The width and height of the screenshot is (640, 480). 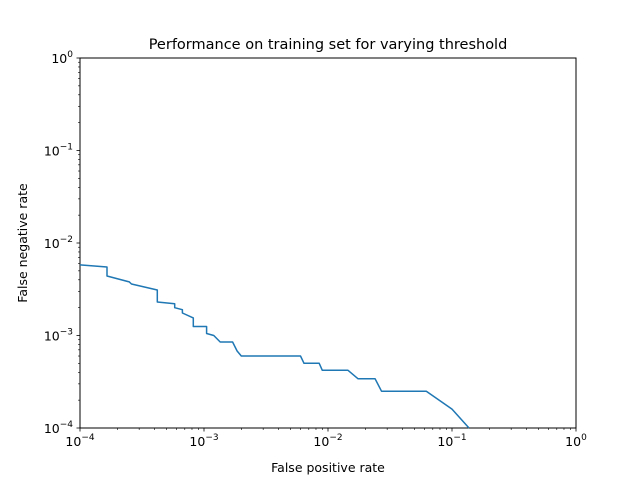 I want to click on x-tick-label: 10⁻¹, so click(x=451, y=441).